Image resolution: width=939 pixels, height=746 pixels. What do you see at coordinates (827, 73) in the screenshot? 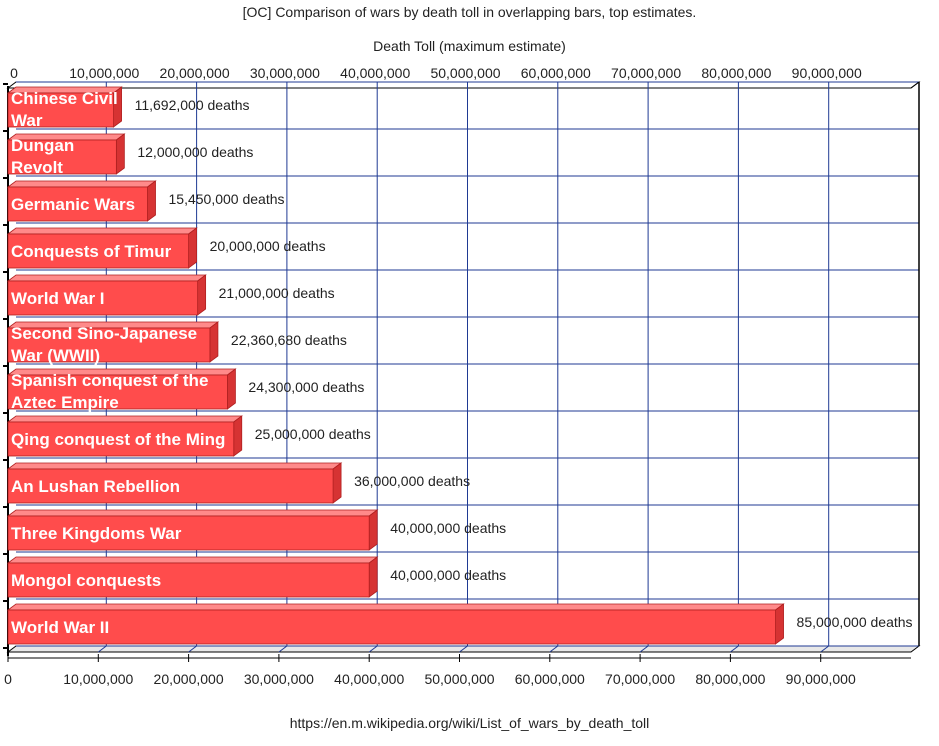
I see `x-tick-label-top: 90,000,000` at bounding box center [827, 73].